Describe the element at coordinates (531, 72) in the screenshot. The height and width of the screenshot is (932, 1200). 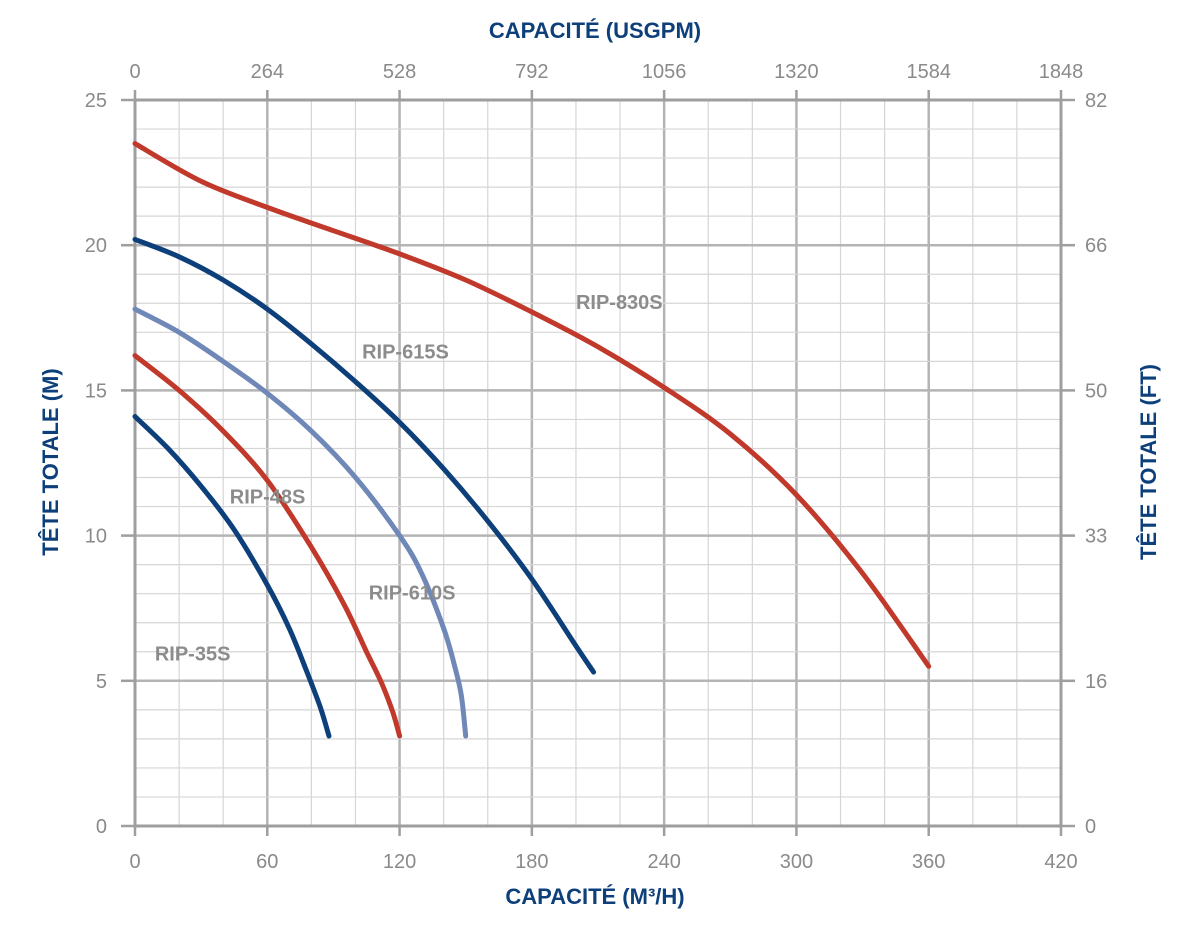
I see `x2-tick-label: 792` at that location.